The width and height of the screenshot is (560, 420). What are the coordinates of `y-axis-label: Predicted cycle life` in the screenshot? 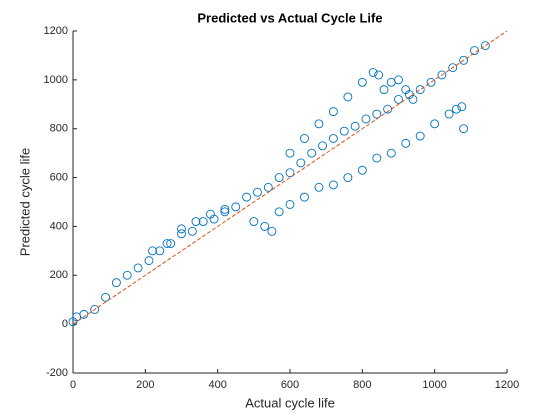 It's located at (24, 202).